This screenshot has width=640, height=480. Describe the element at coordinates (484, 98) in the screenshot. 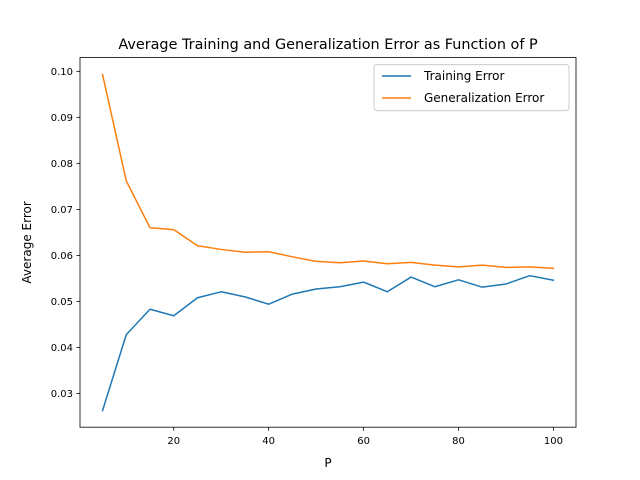

I see `legend-label-generalization-error: Generalization Error` at that location.